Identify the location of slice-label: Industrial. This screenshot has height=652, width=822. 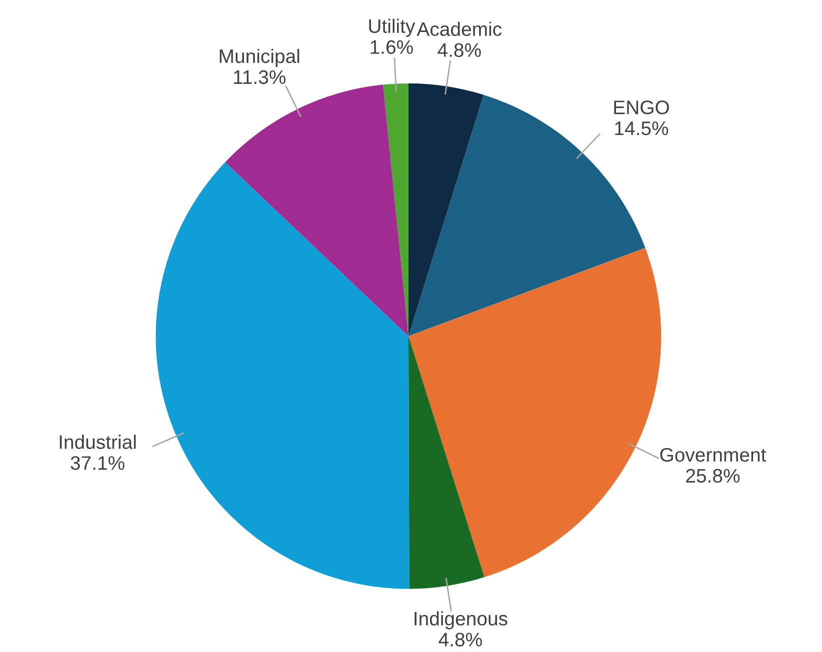
(98, 441).